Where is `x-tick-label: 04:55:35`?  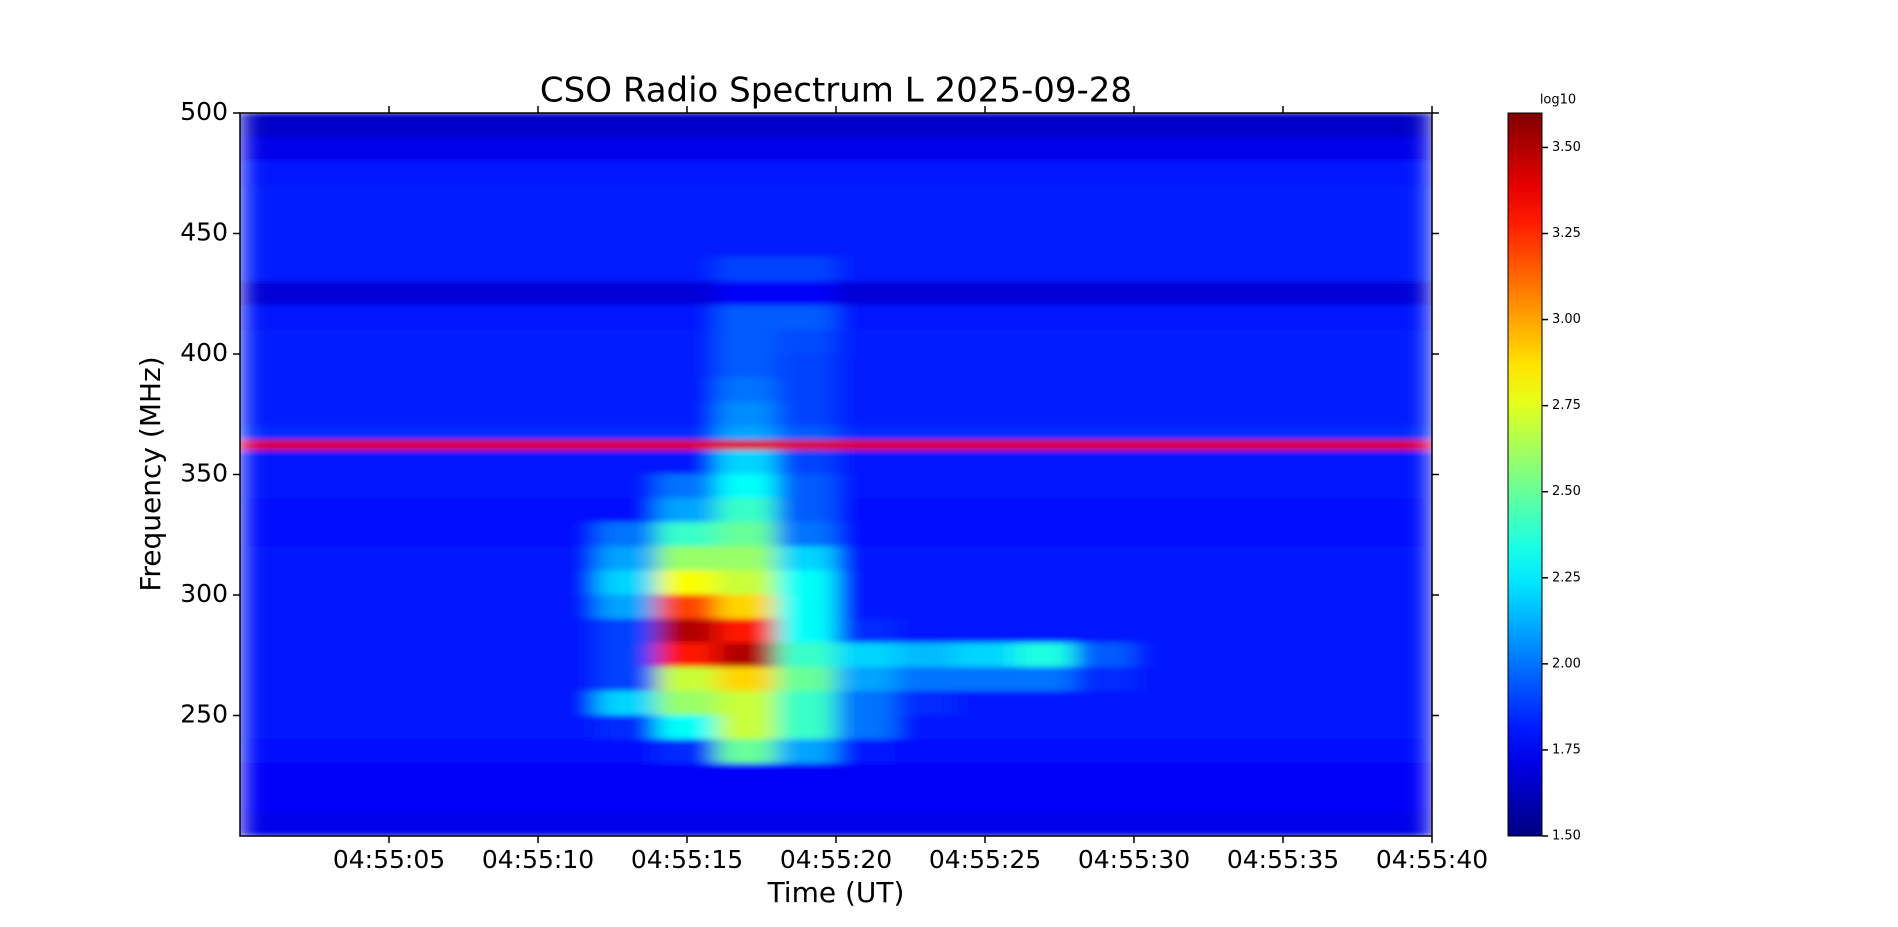
x-tick-label: 04:55:35 is located at coordinates (1283, 859).